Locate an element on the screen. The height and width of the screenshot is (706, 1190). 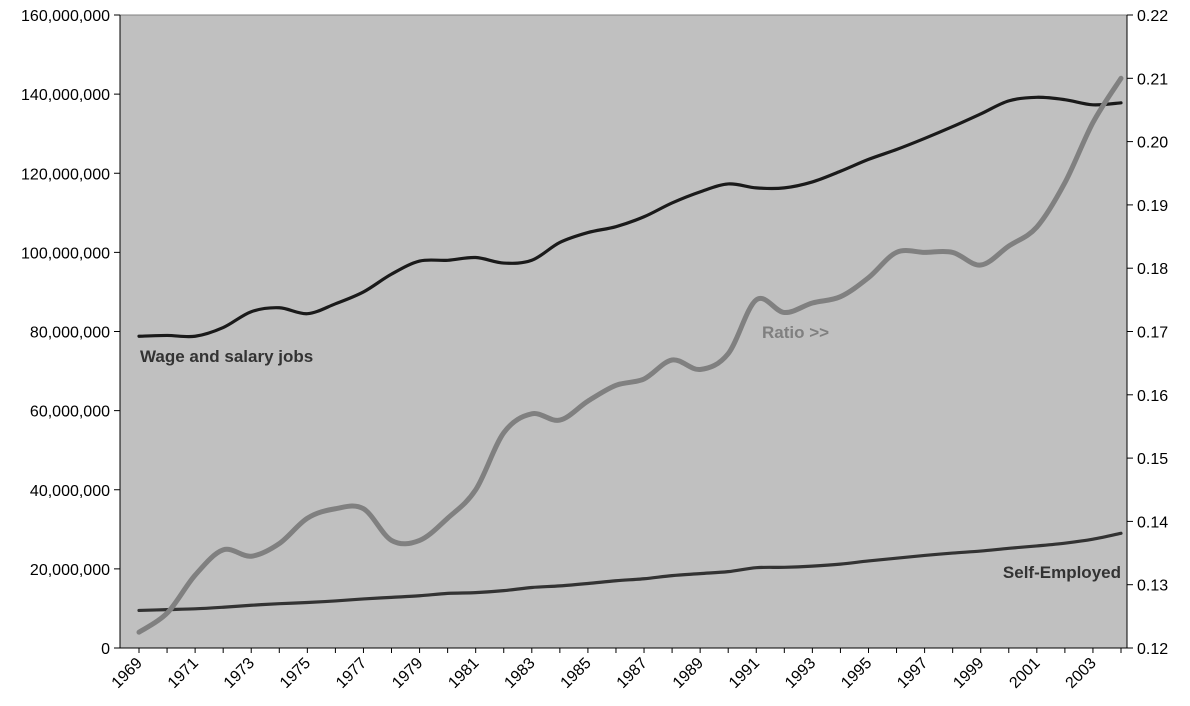
left-tick-label: 120,000,000 is located at coordinates (65, 174).